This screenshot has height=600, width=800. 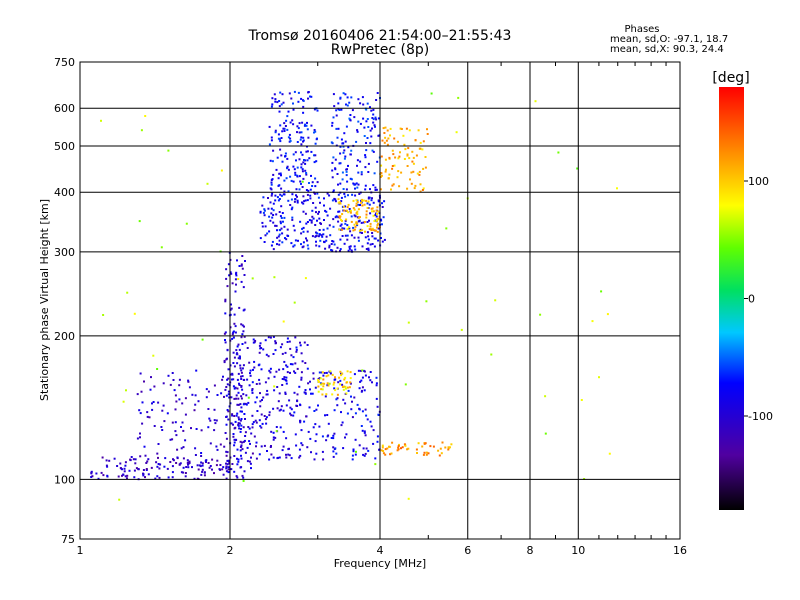 I want to click on x-tick-label: 16, so click(x=680, y=550).